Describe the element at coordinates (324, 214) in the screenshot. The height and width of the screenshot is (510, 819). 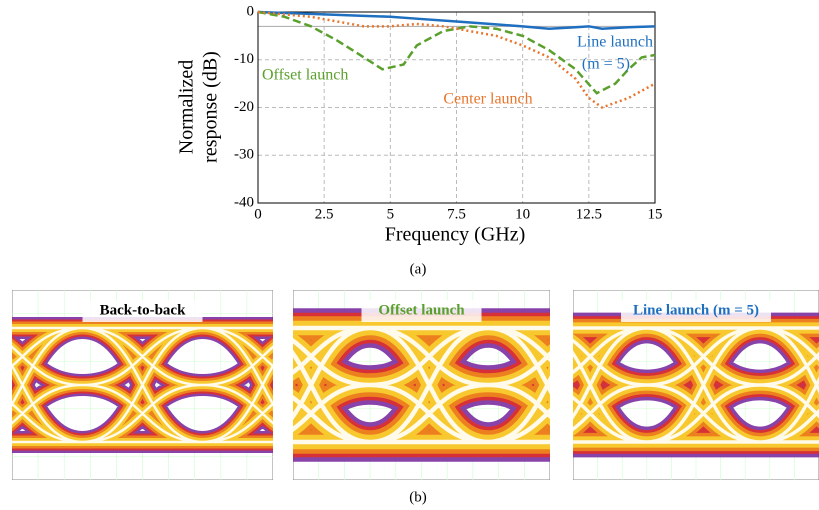
I see `x-tick-label: 2.5` at that location.